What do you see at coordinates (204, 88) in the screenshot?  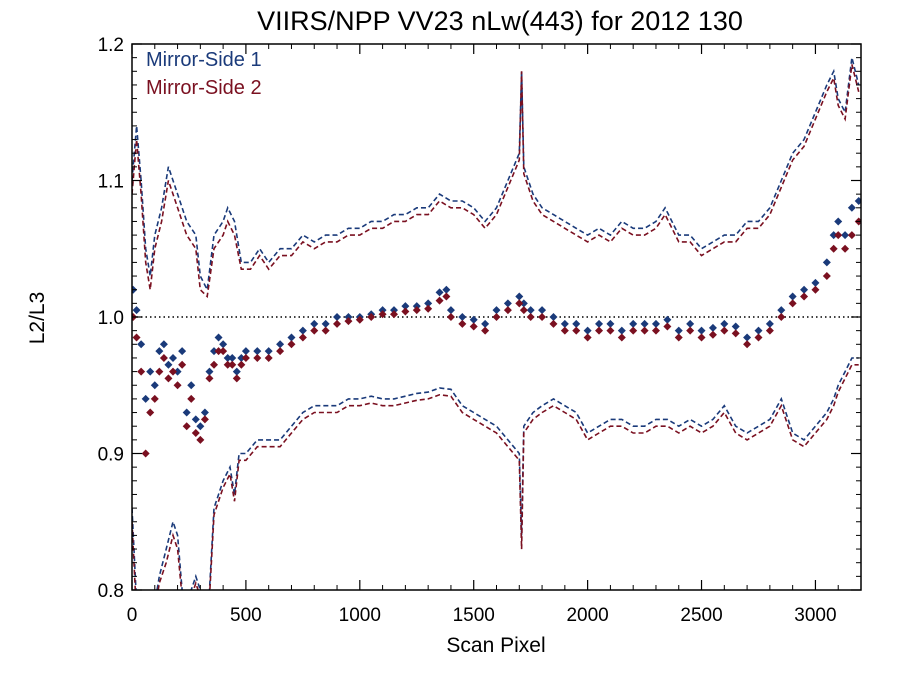 I see `legend-entry-ms2: Mirror-Side 2` at bounding box center [204, 88].